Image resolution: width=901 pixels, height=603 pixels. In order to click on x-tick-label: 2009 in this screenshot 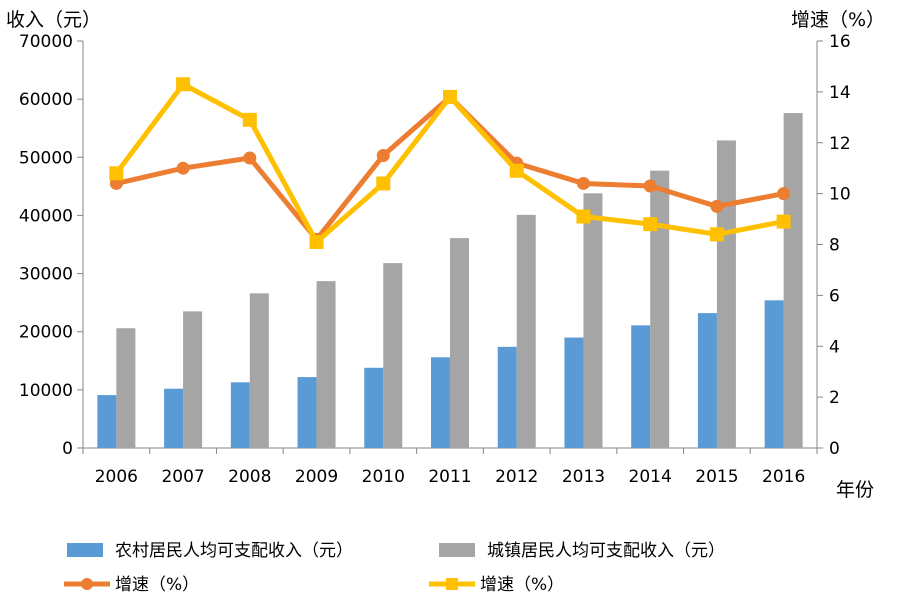, I will do `click(316, 477)`.